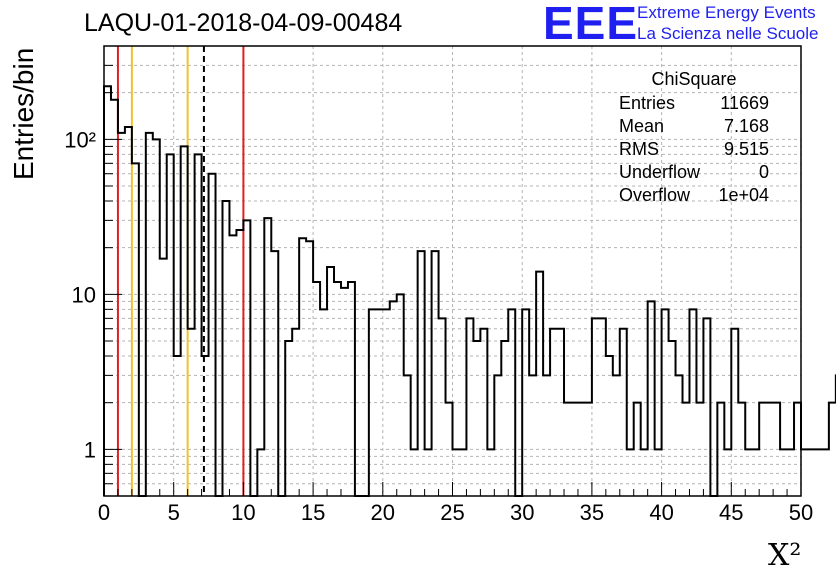  I want to click on stats-value: 1e+04, so click(743, 195).